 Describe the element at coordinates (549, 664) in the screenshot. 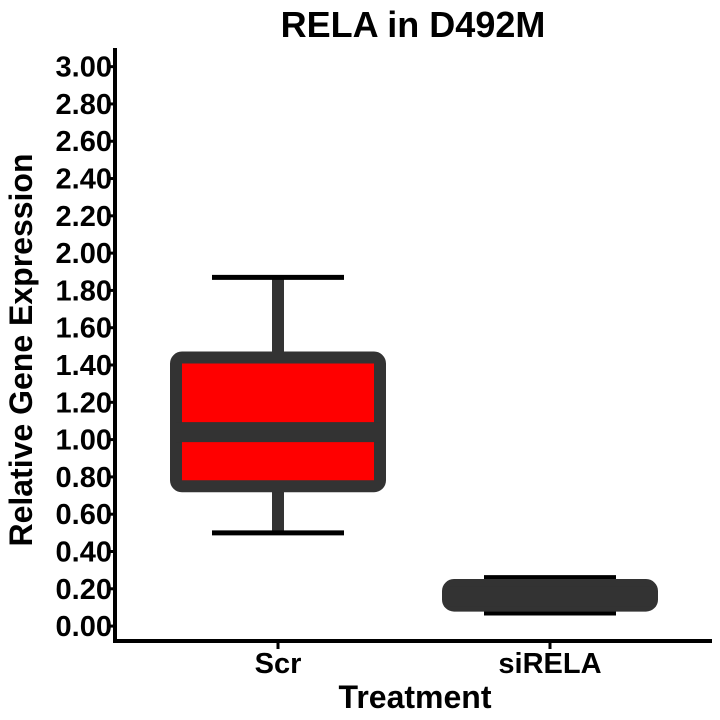

I see `x-tick-label: siRELA` at that location.